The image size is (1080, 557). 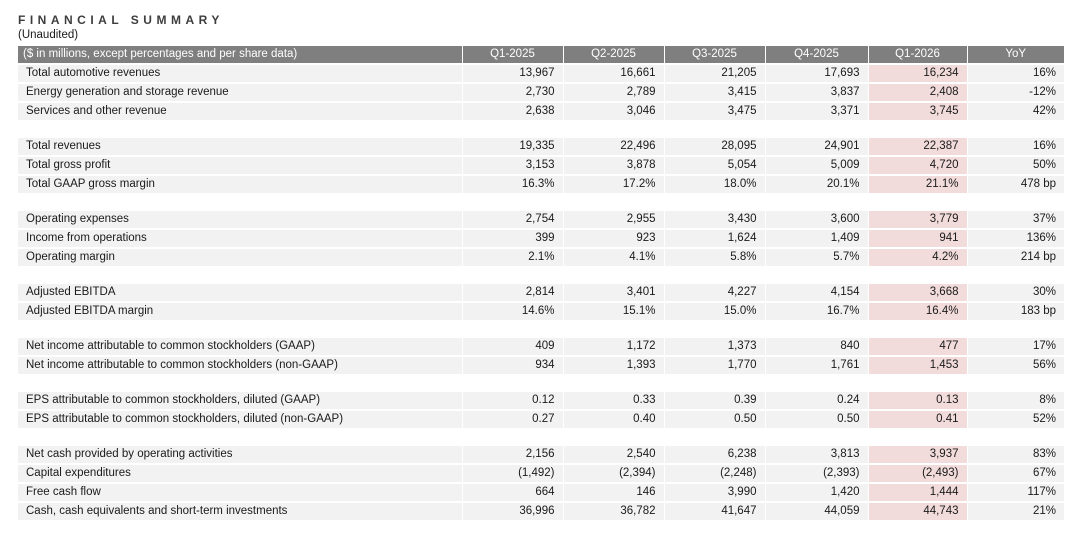 I want to click on cell-value: 1,409, so click(x=816, y=239).